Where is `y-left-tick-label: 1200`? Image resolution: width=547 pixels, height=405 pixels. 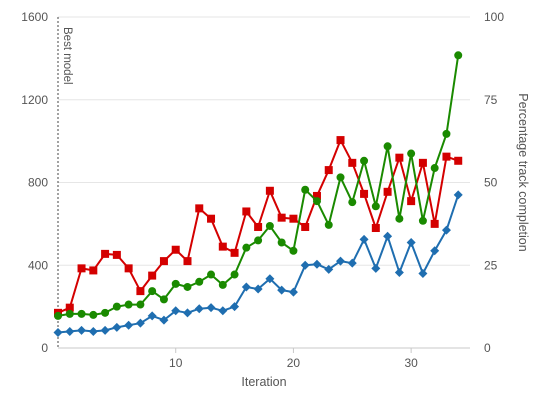 y-left-tick-label: 1200 is located at coordinates (34, 100).